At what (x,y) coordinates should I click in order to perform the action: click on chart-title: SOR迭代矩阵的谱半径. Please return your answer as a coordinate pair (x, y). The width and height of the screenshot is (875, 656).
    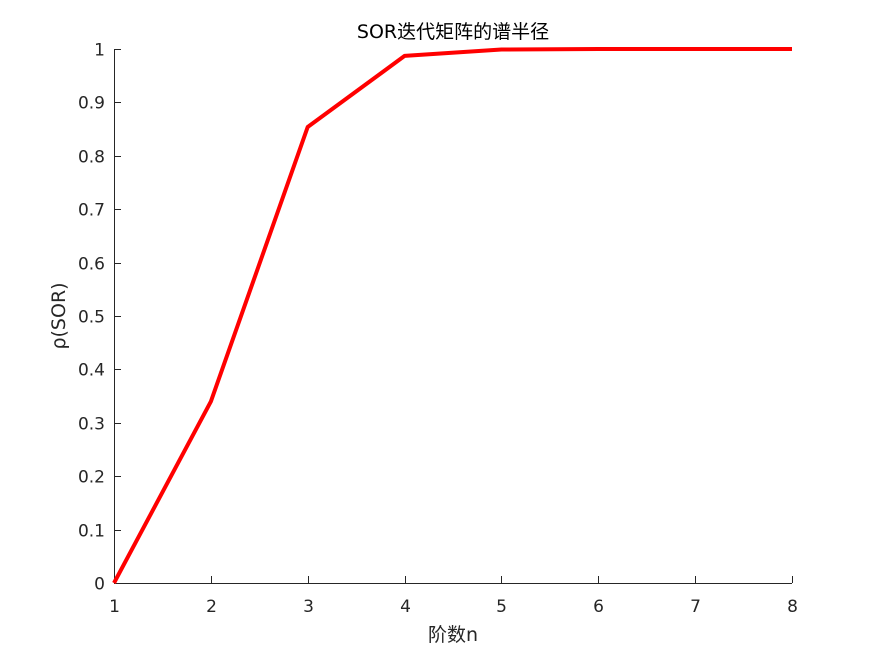
    Looking at the image, I should click on (453, 32).